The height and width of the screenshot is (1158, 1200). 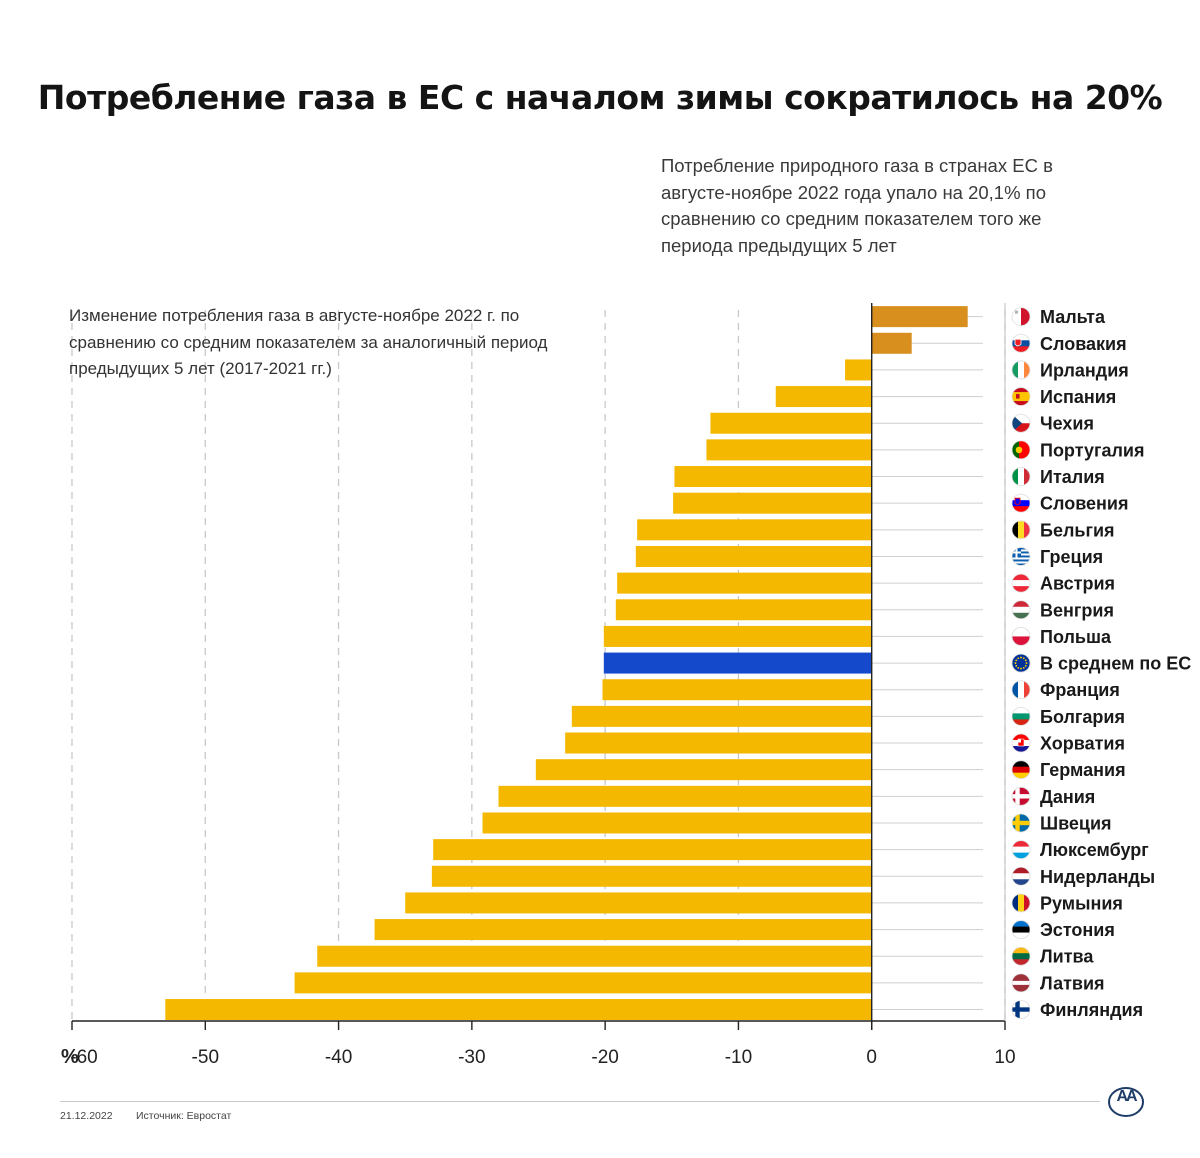 I want to click on country-label: Литва, so click(x=1067, y=957).